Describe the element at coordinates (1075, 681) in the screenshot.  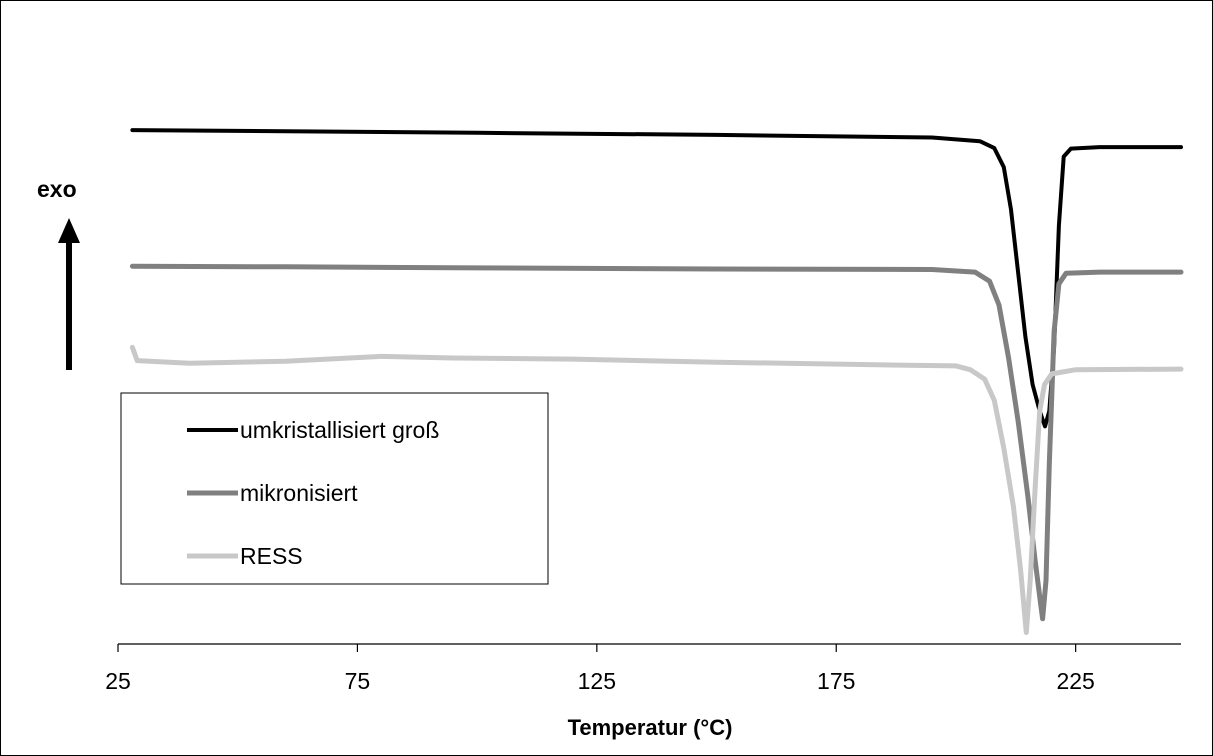
I see `x-tick-label: 225` at that location.